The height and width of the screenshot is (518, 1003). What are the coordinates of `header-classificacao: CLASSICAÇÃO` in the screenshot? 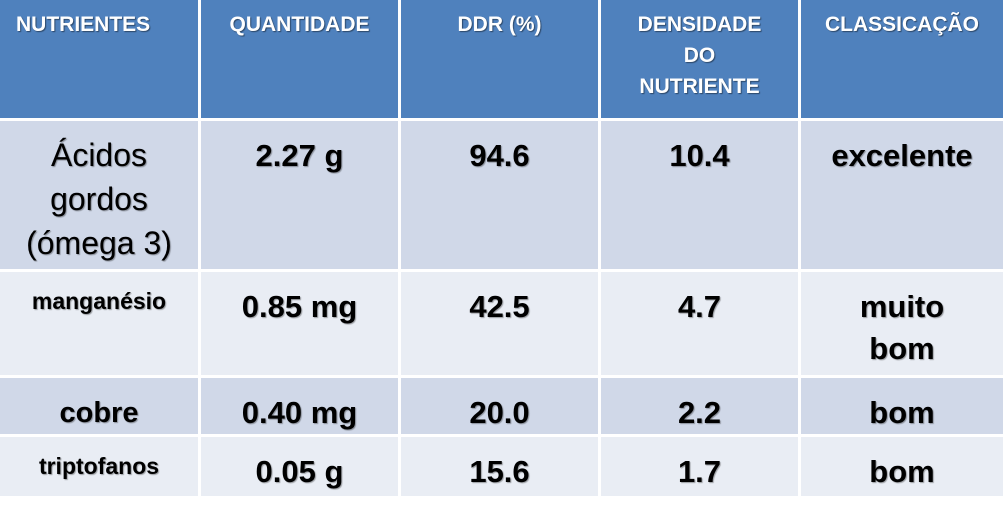 It's located at (902, 60).